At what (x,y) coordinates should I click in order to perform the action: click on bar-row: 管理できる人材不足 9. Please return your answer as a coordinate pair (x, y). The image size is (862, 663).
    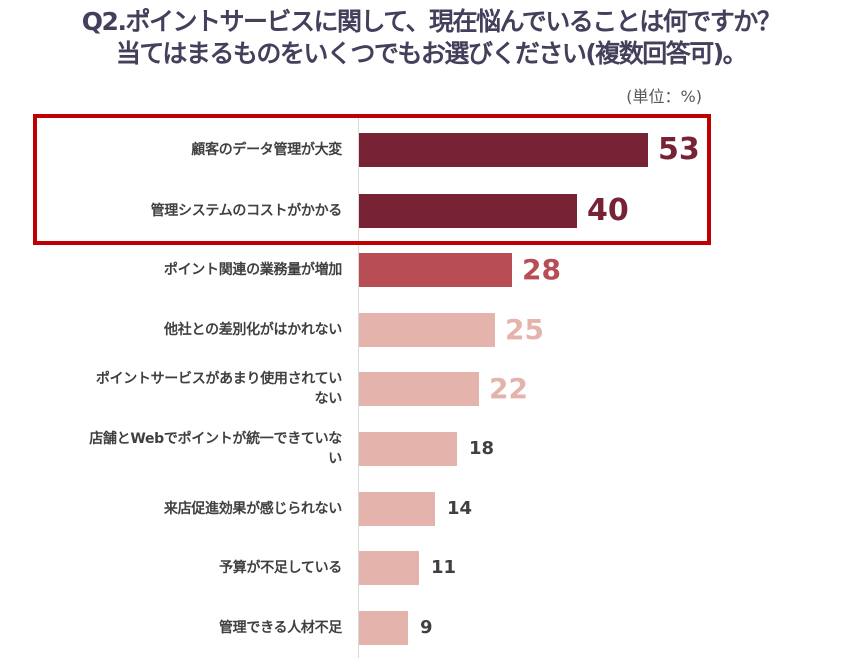
    Looking at the image, I should click on (431, 628).